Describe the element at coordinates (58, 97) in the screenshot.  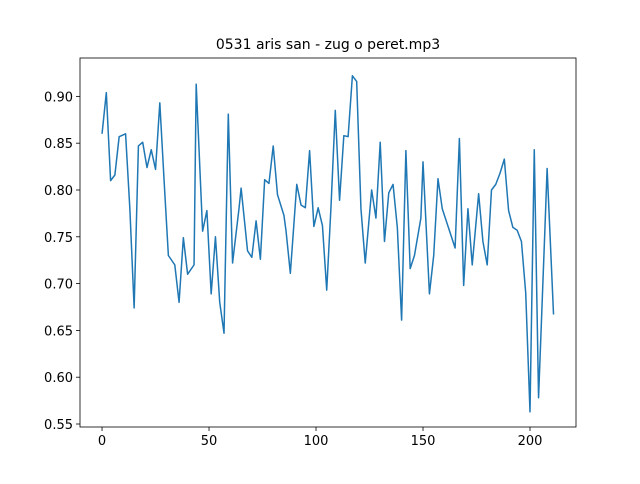
I see `y-tick-label: 0.90` at that location.